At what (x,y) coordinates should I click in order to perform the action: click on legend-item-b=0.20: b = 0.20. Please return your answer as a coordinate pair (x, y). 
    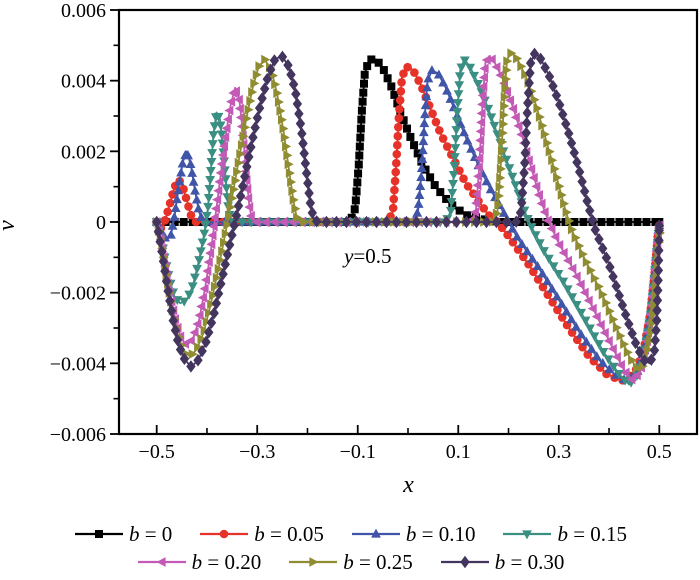
    Looking at the image, I should click on (198, 562).